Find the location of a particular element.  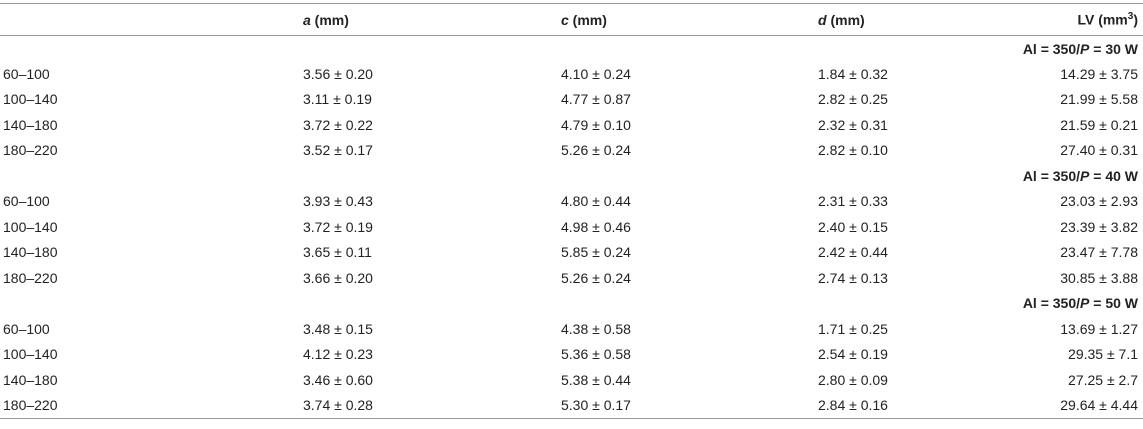

header-cell: c (mm) is located at coordinates (686, 20).